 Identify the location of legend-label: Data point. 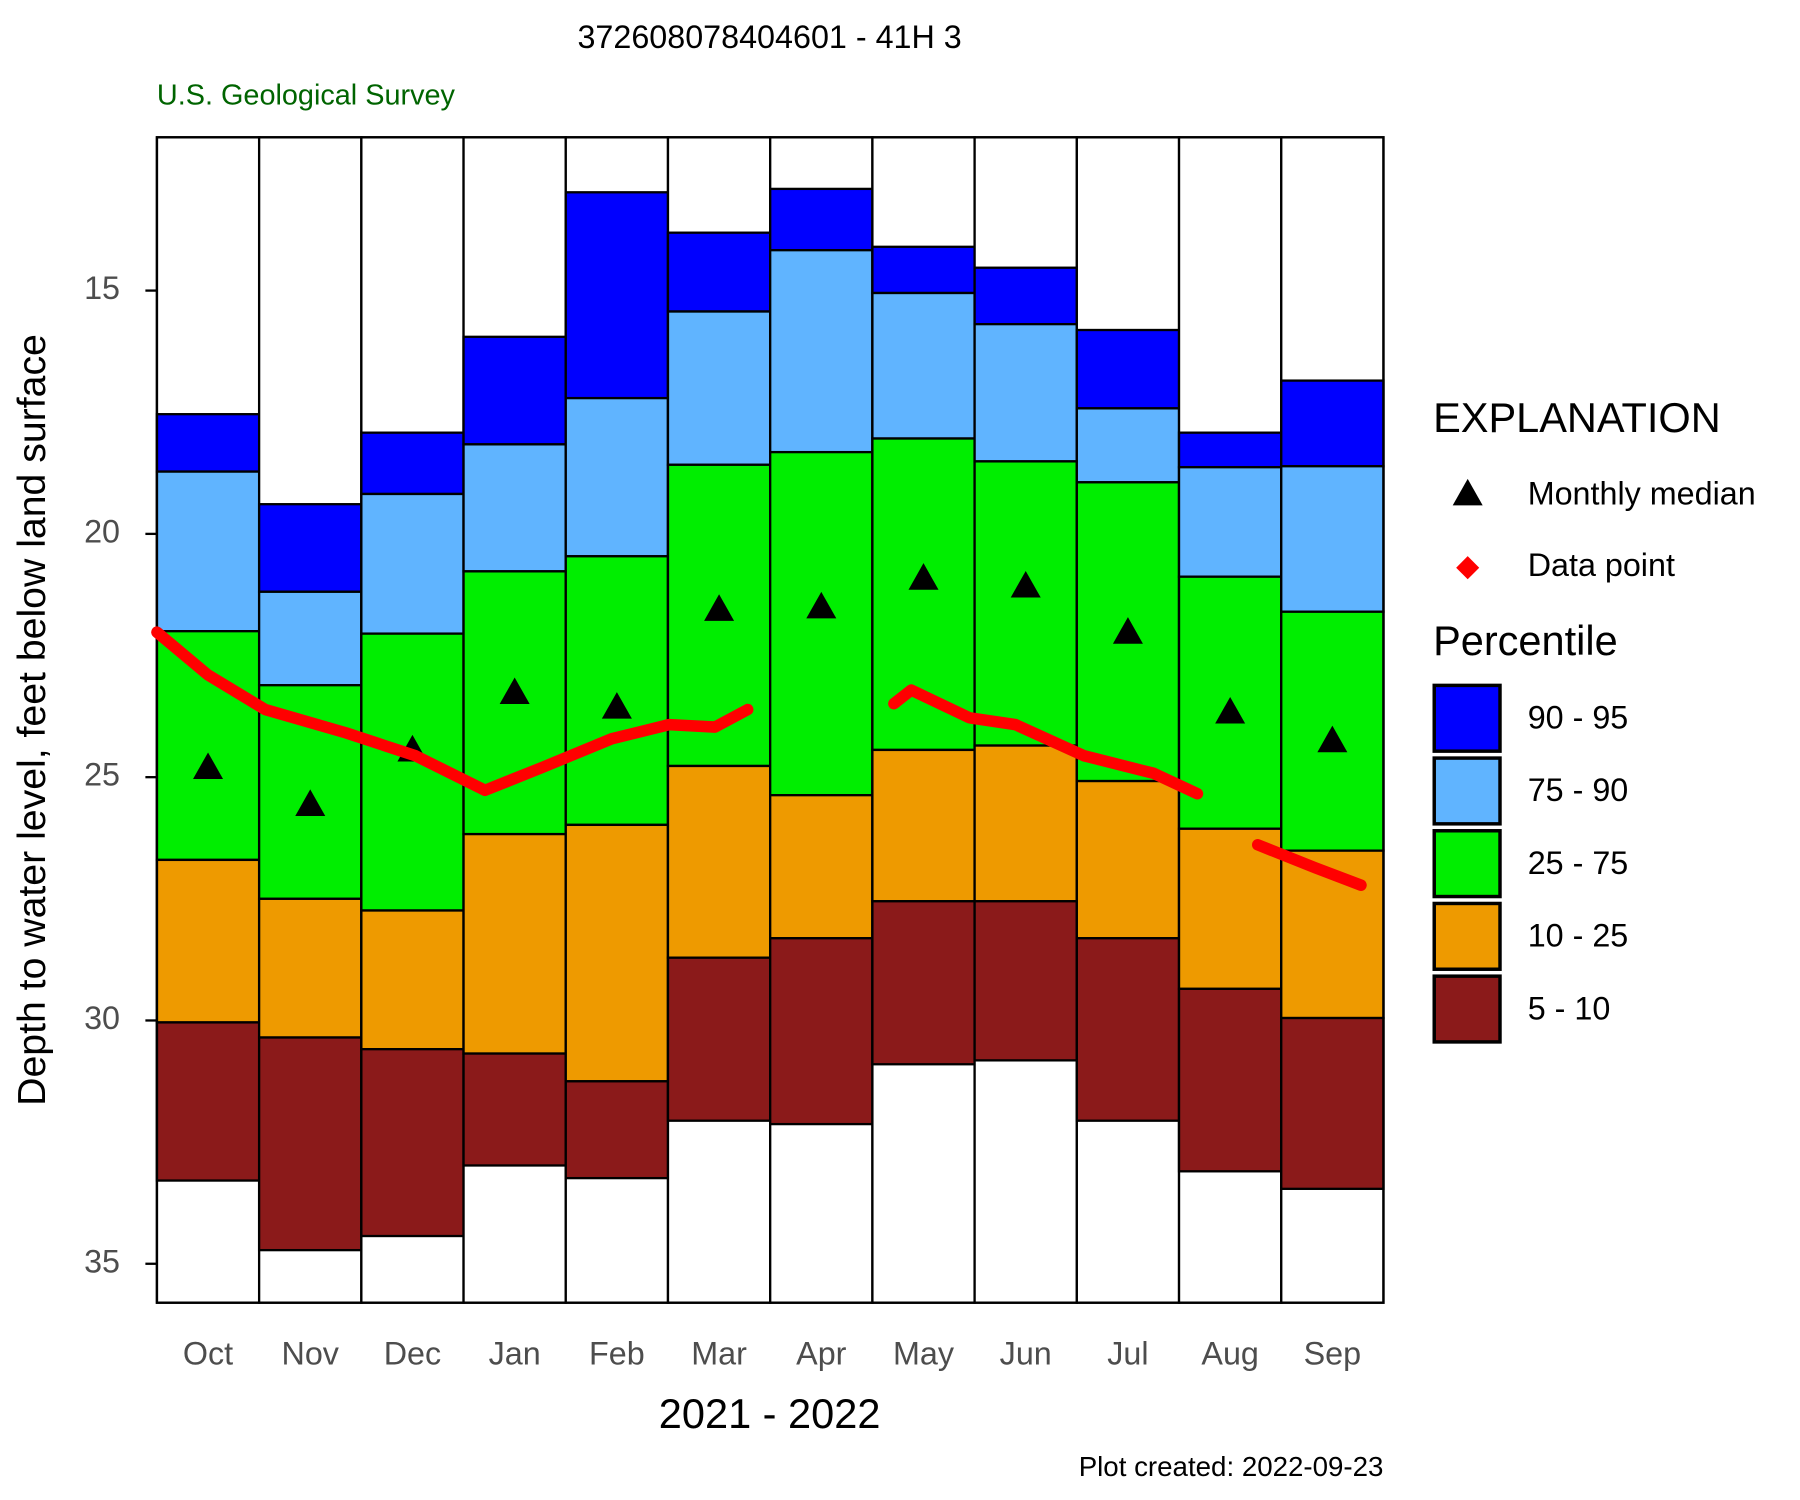
(1601, 565).